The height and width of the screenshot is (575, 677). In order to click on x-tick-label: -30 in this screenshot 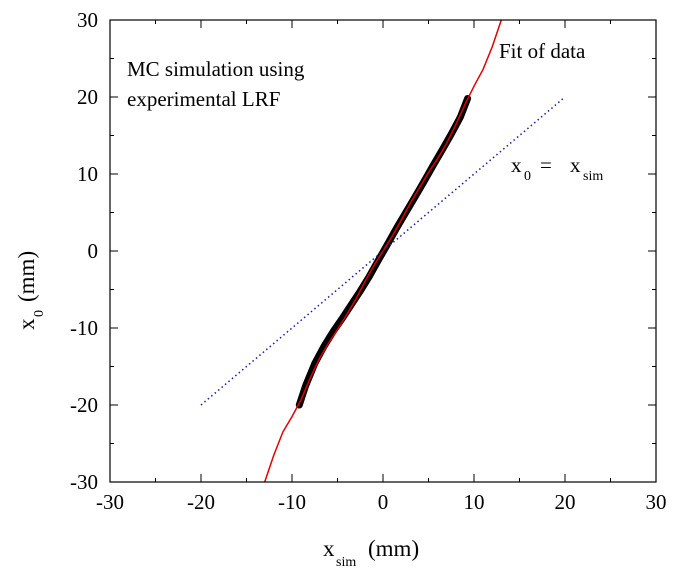, I will do `click(110, 502)`.